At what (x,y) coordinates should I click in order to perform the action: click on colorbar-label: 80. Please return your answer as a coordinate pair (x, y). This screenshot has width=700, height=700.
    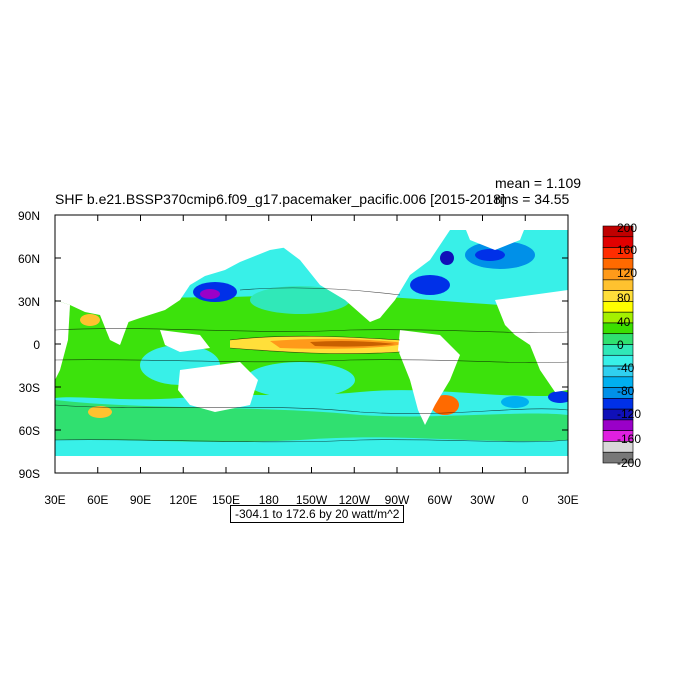
    Looking at the image, I should click on (624, 298).